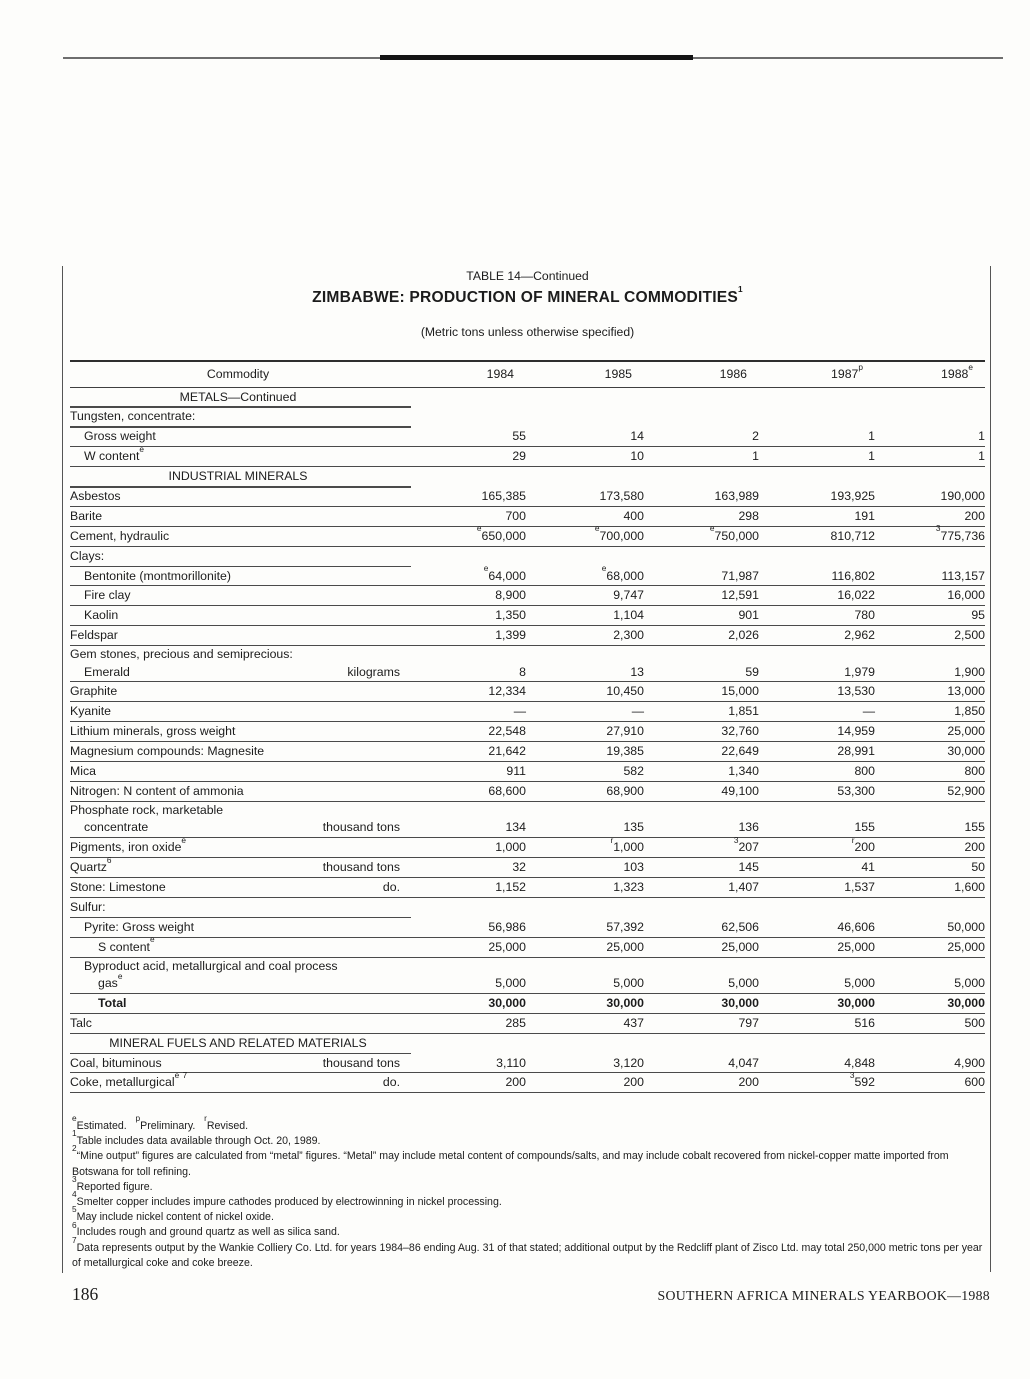  What do you see at coordinates (625, 790) in the screenshot?
I see `value-cell: 68,900` at bounding box center [625, 790].